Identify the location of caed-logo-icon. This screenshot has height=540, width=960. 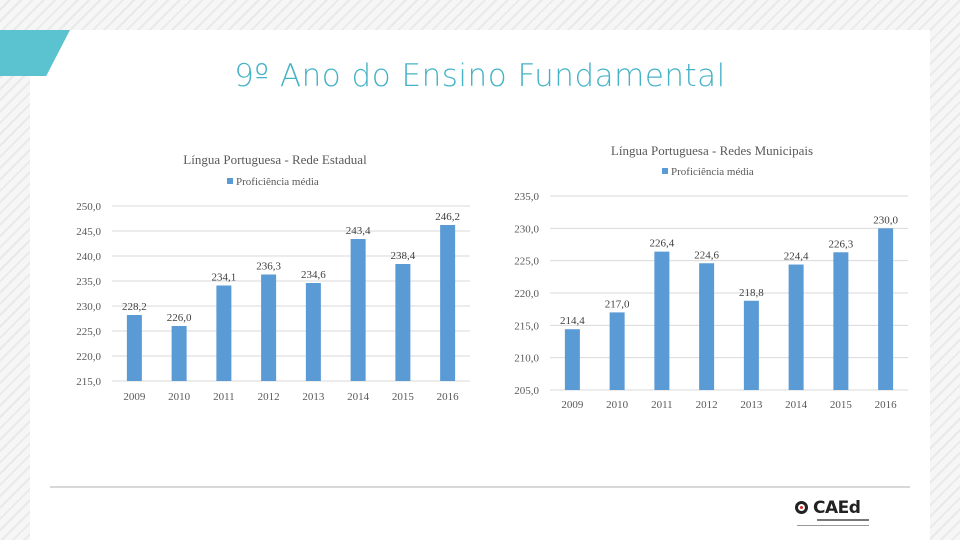
(801, 507).